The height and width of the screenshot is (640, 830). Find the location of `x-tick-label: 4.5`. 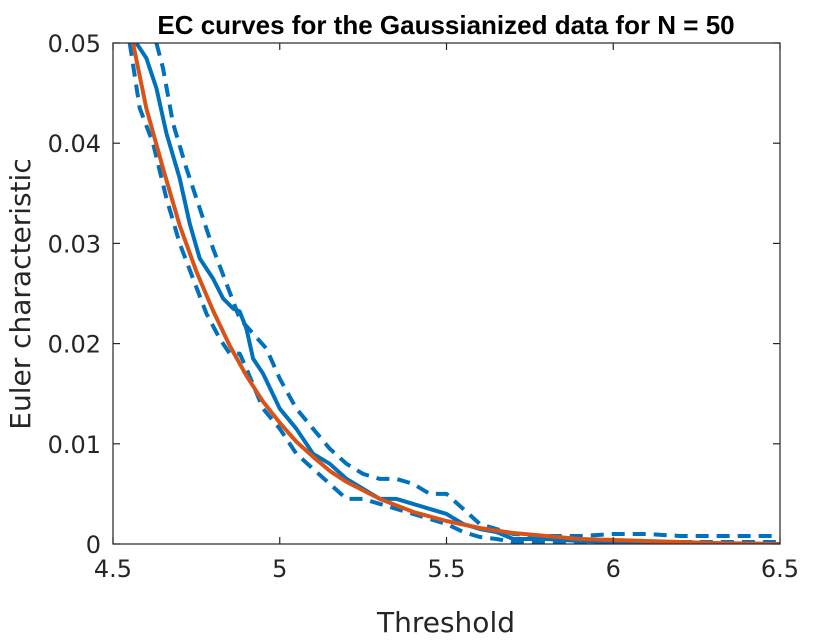

x-tick-label: 4.5 is located at coordinates (113, 569).